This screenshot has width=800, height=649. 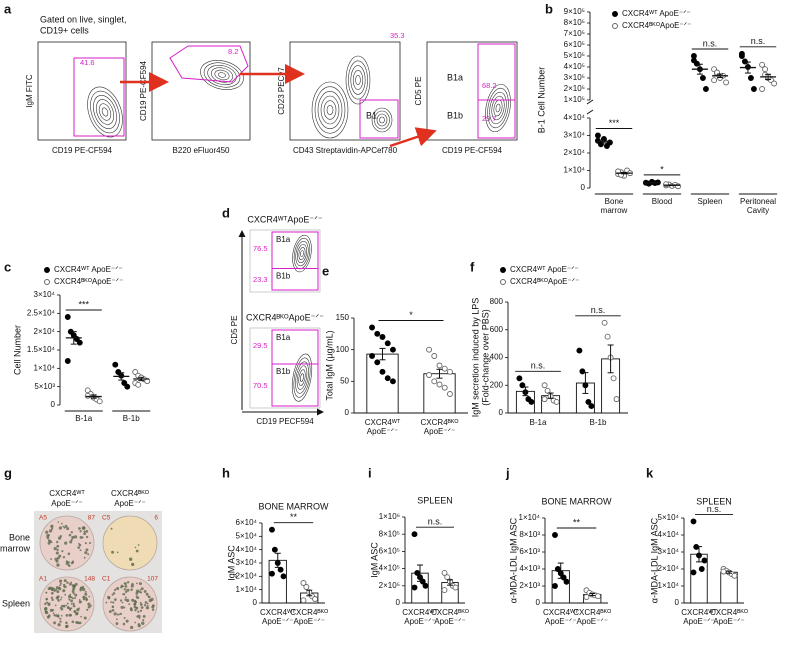 What do you see at coordinates (260, 248) in the screenshot?
I see `gate-value: 76.5` at bounding box center [260, 248].